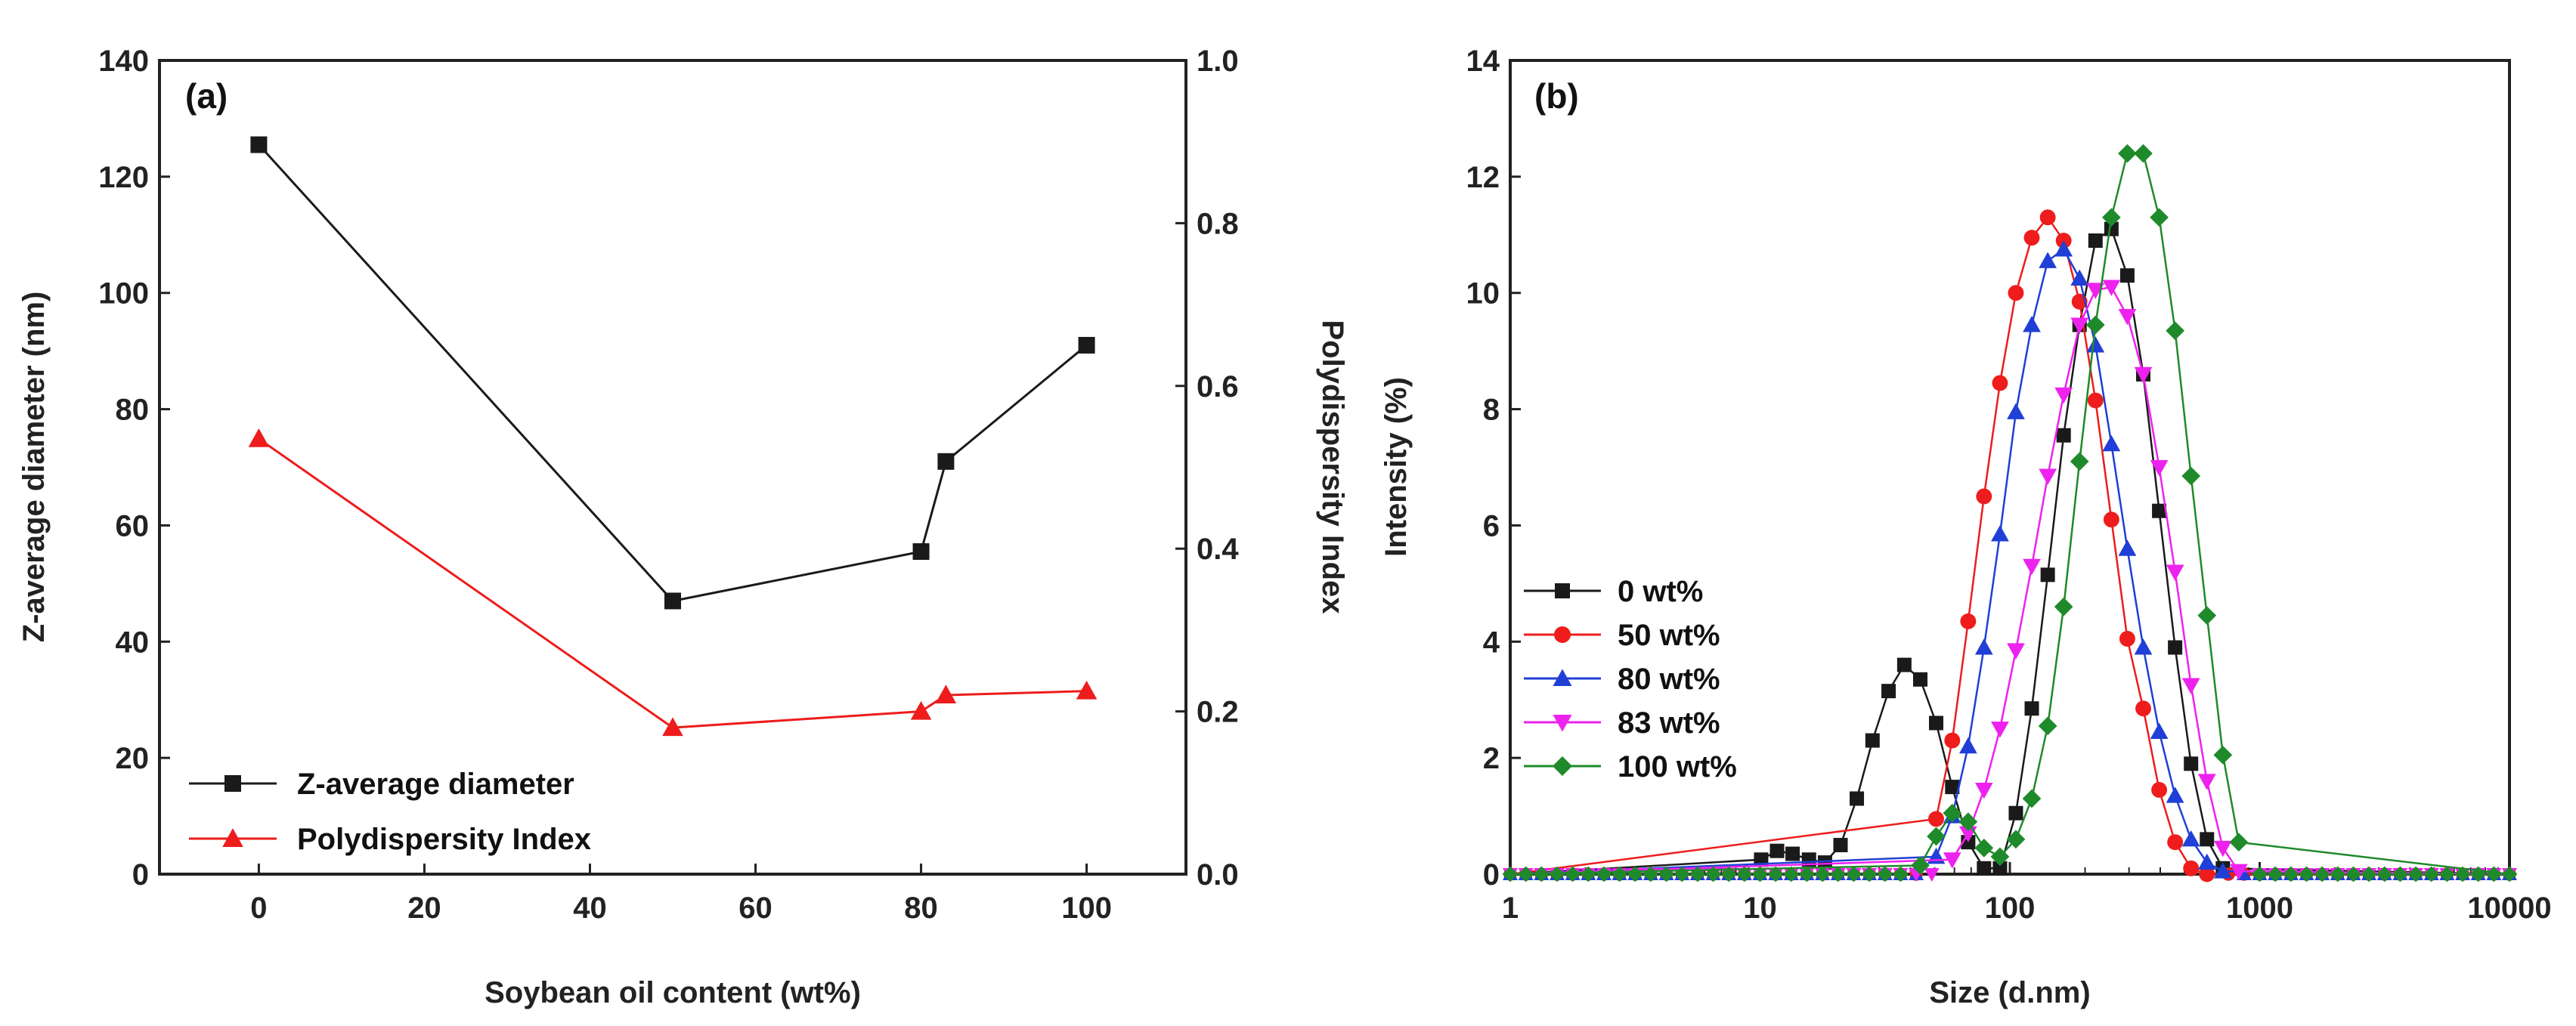 The image size is (2576, 1026). I want to click on panel-a-y-tick-label: 40, so click(133, 642).